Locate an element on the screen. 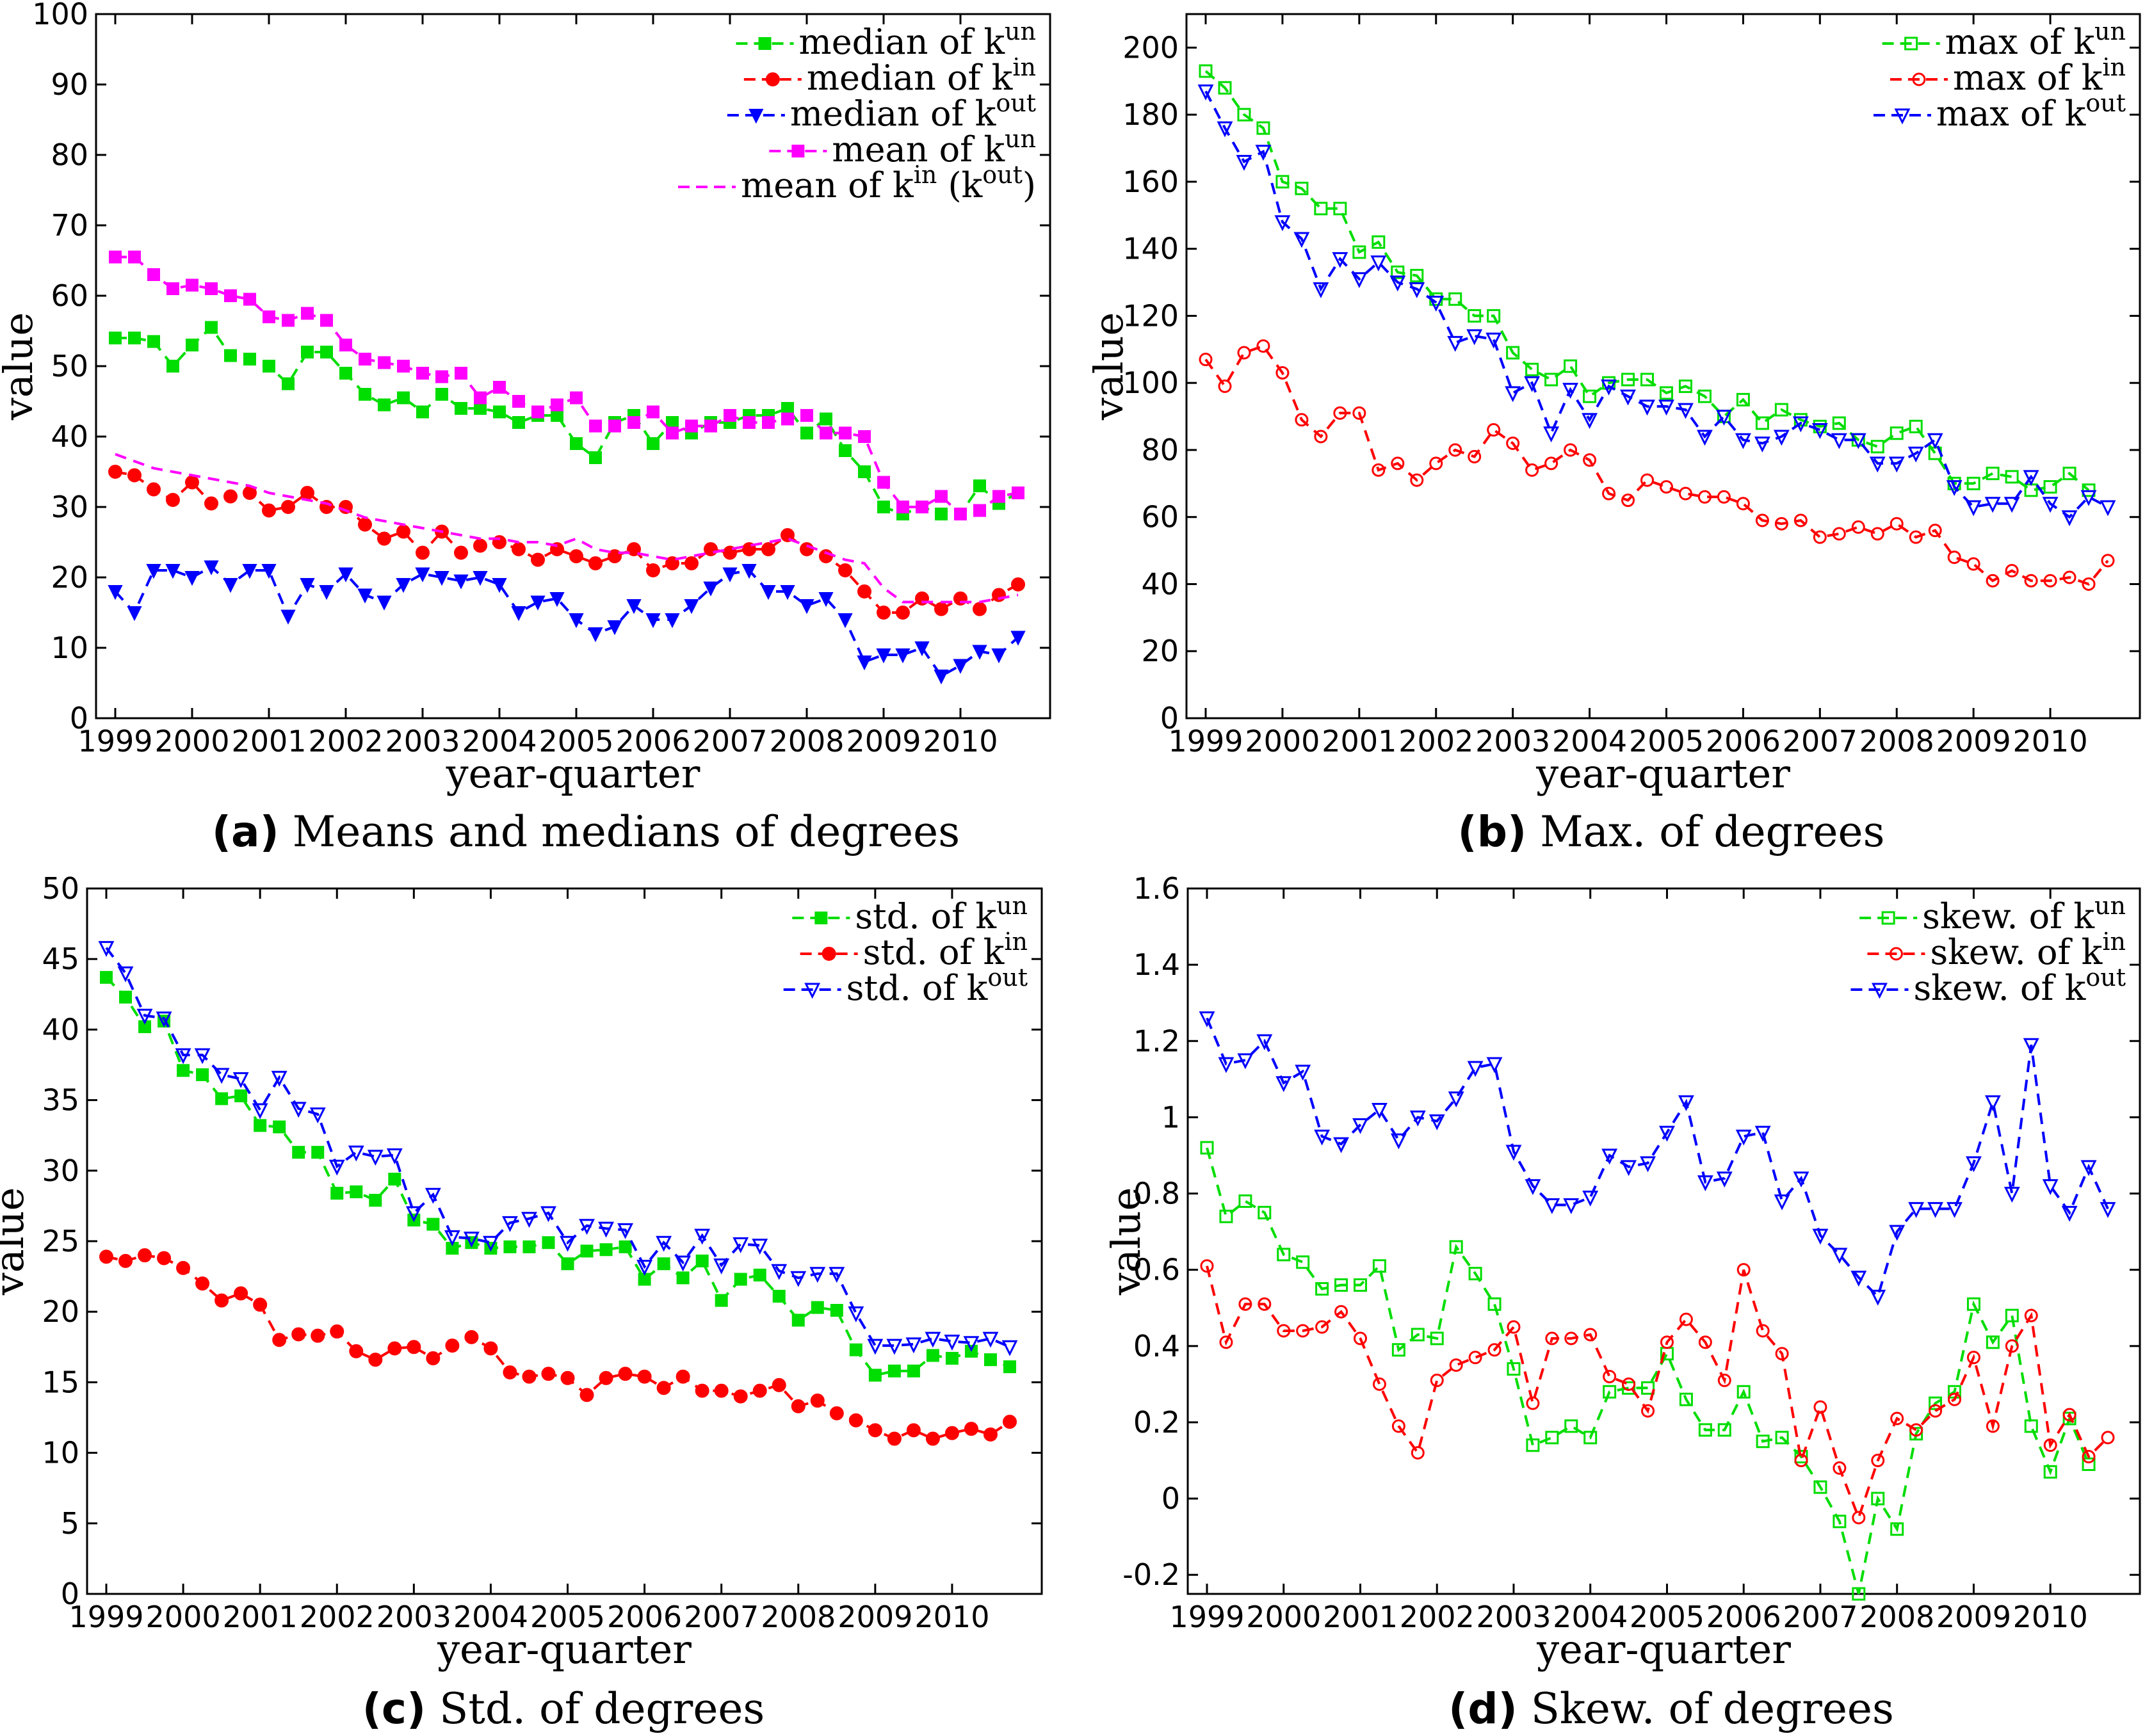 The width and height of the screenshot is (2145, 1736). y-tick-label: -0.2 is located at coordinates (1151, 1574).